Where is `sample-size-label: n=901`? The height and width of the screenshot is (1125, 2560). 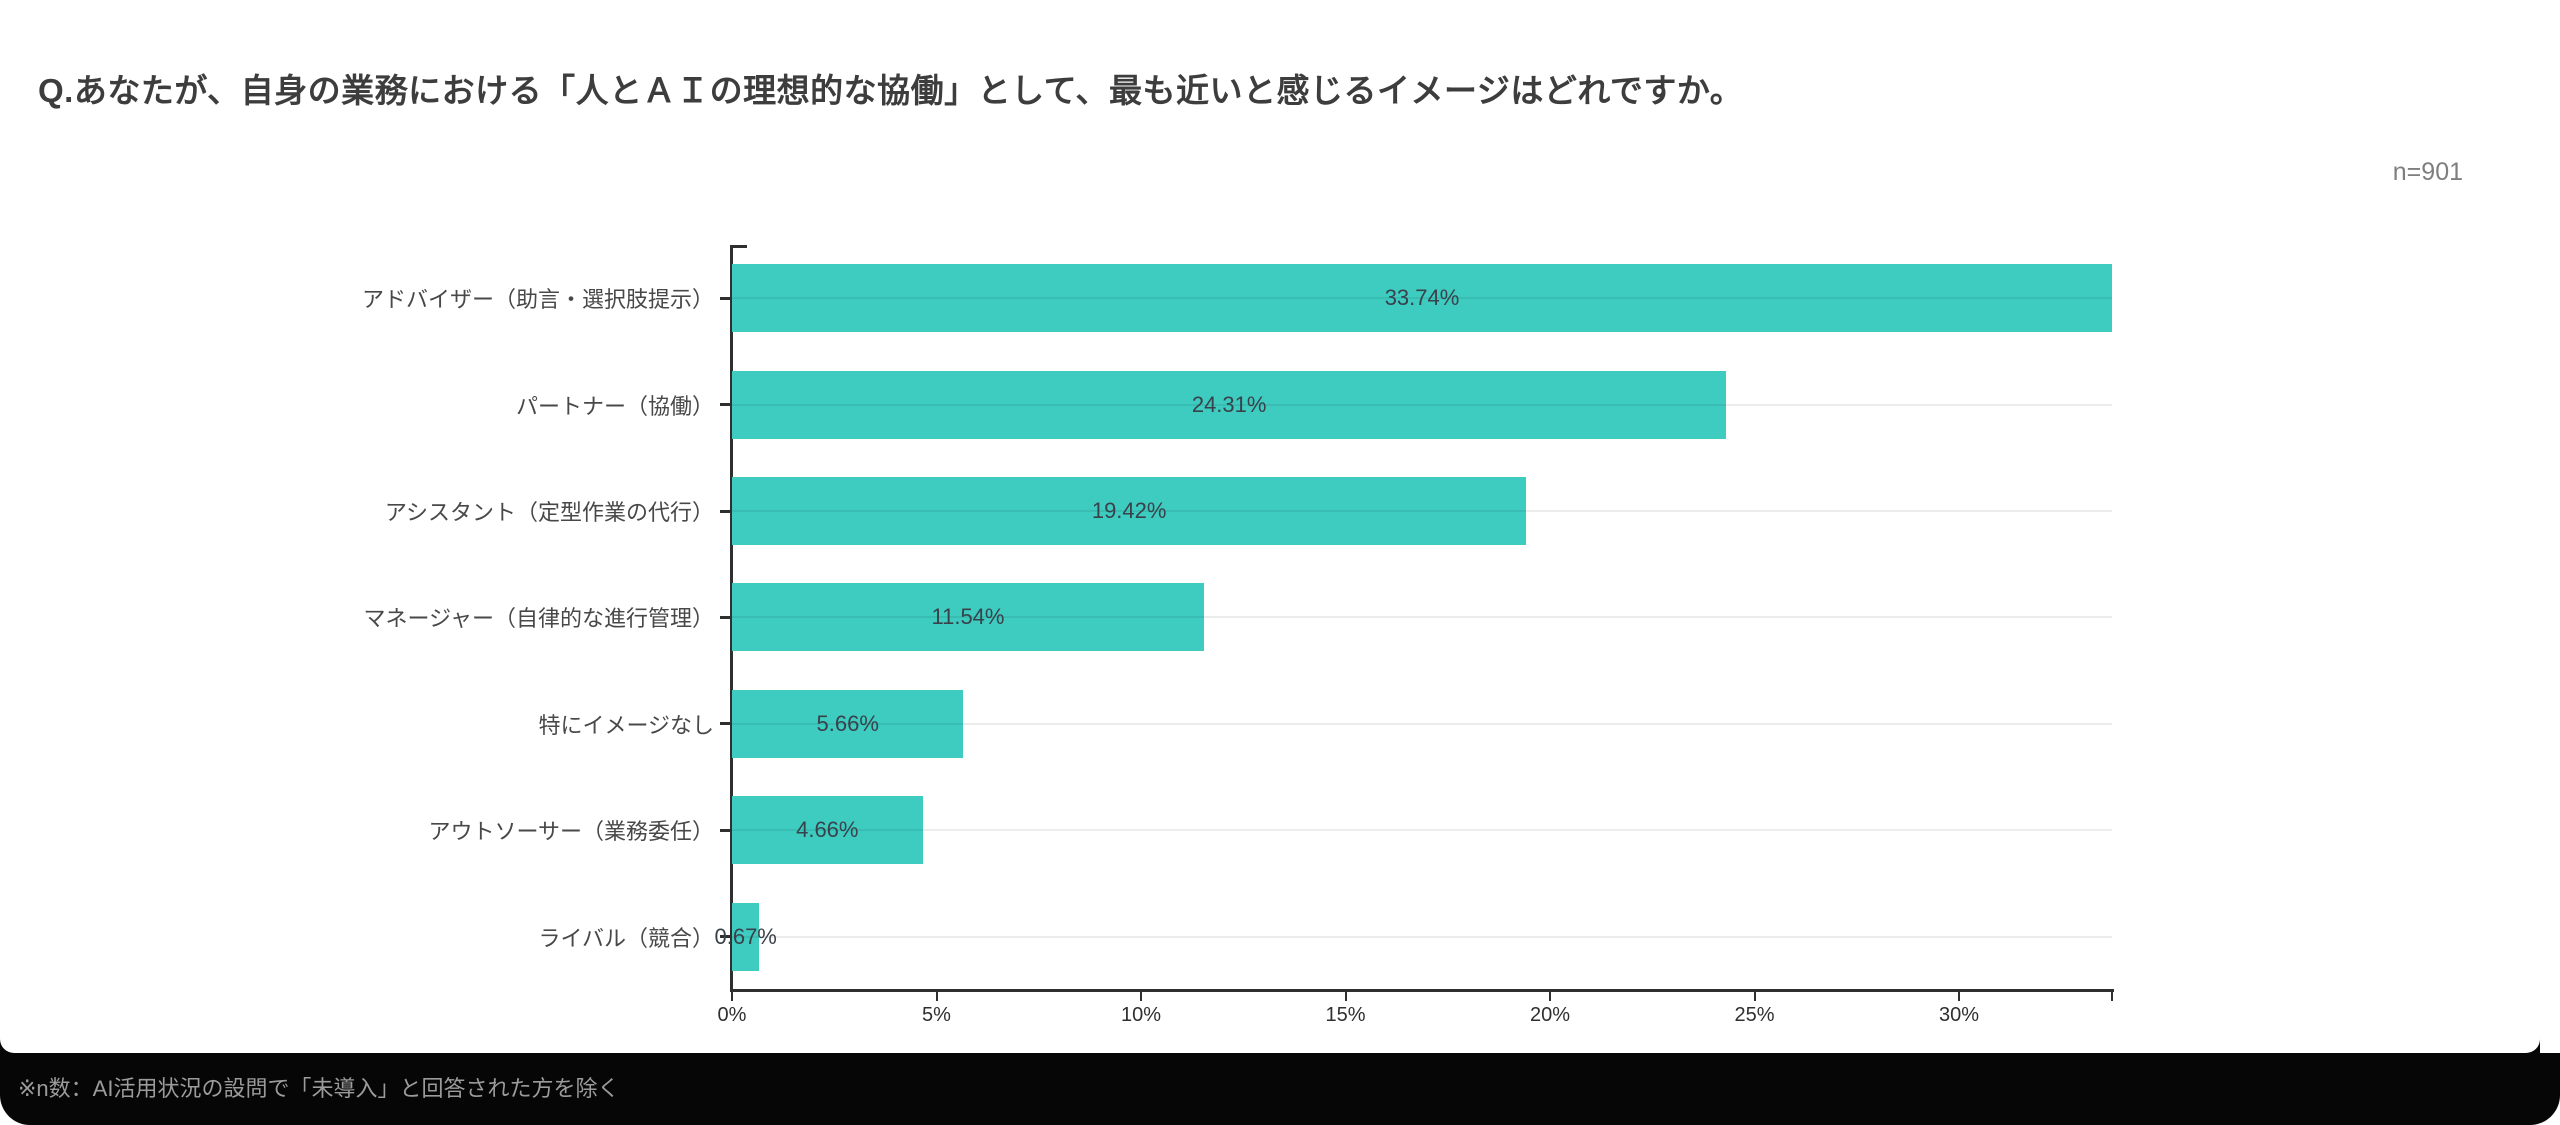 sample-size-label: n=901 is located at coordinates (2427, 172).